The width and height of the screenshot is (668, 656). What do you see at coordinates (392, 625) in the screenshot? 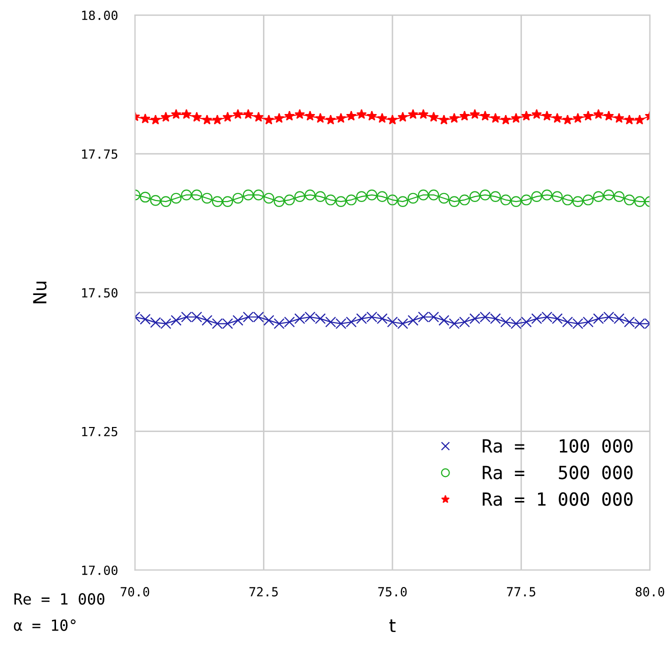
I see `x-axis-title: t` at bounding box center [392, 625].